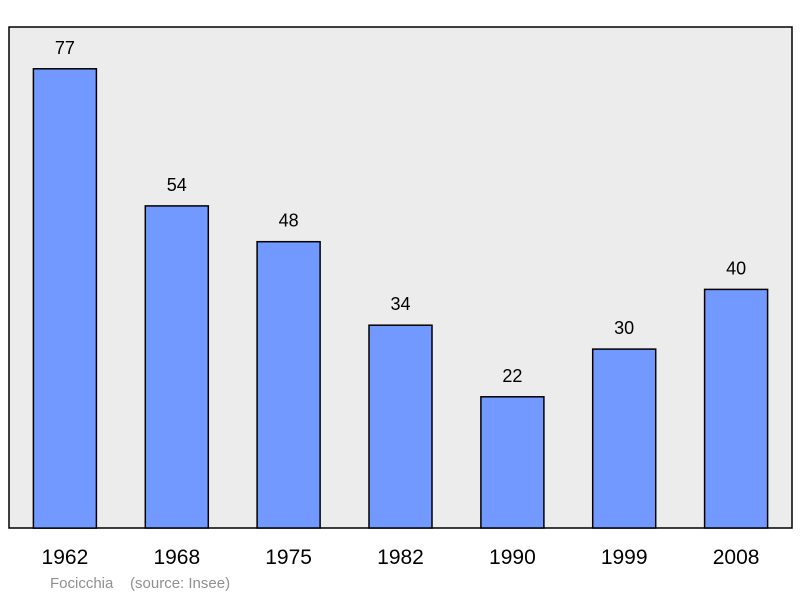 This screenshot has width=800, height=598. Describe the element at coordinates (288, 384) in the screenshot. I see `bar-1975` at that location.